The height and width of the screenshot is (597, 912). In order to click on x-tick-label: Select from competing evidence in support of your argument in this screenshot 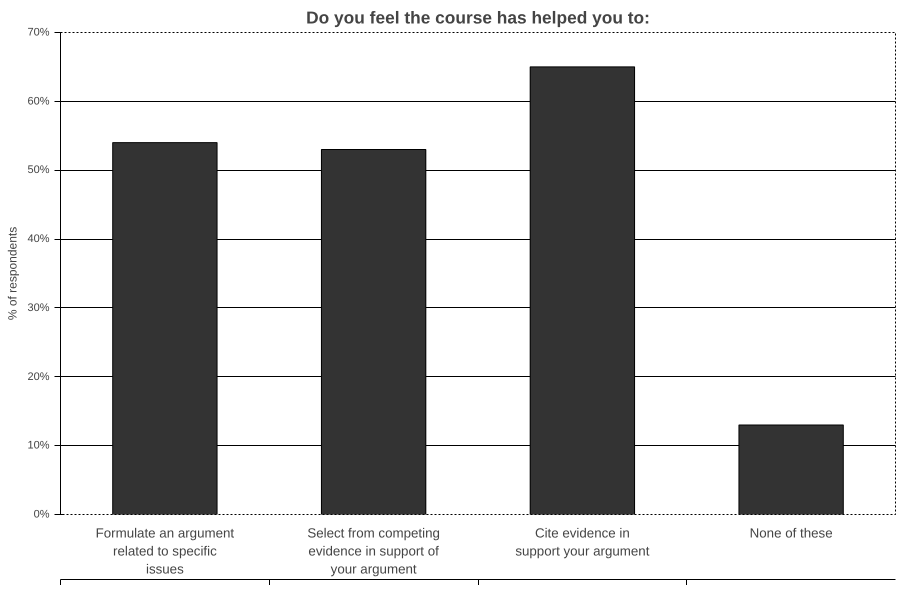, I will do `click(373, 551)`.